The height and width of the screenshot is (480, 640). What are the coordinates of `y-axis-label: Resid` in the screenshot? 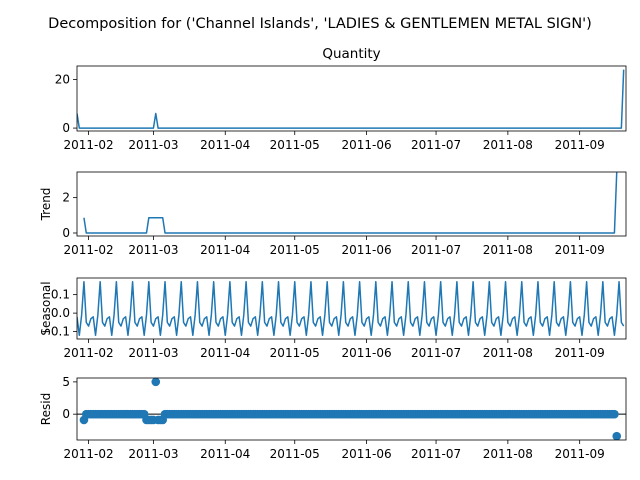 It's located at (46, 409).